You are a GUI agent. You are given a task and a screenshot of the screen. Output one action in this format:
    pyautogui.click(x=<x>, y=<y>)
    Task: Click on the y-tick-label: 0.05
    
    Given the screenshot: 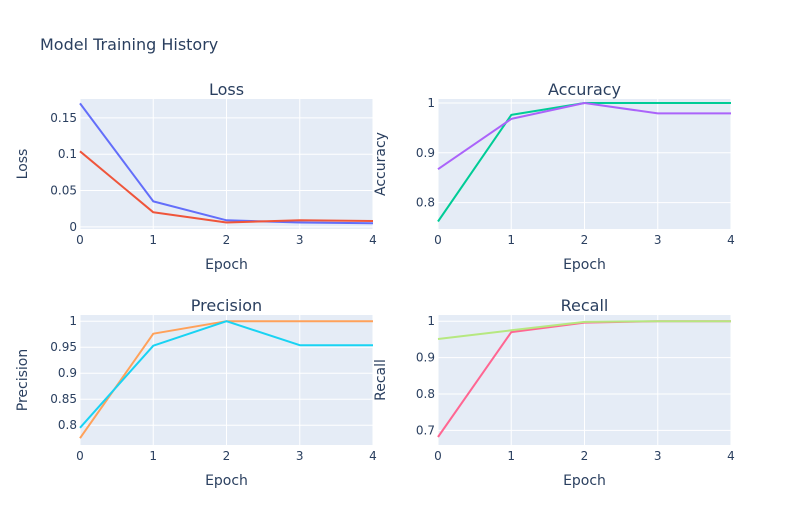 What is the action you would take?
    pyautogui.click(x=63, y=191)
    